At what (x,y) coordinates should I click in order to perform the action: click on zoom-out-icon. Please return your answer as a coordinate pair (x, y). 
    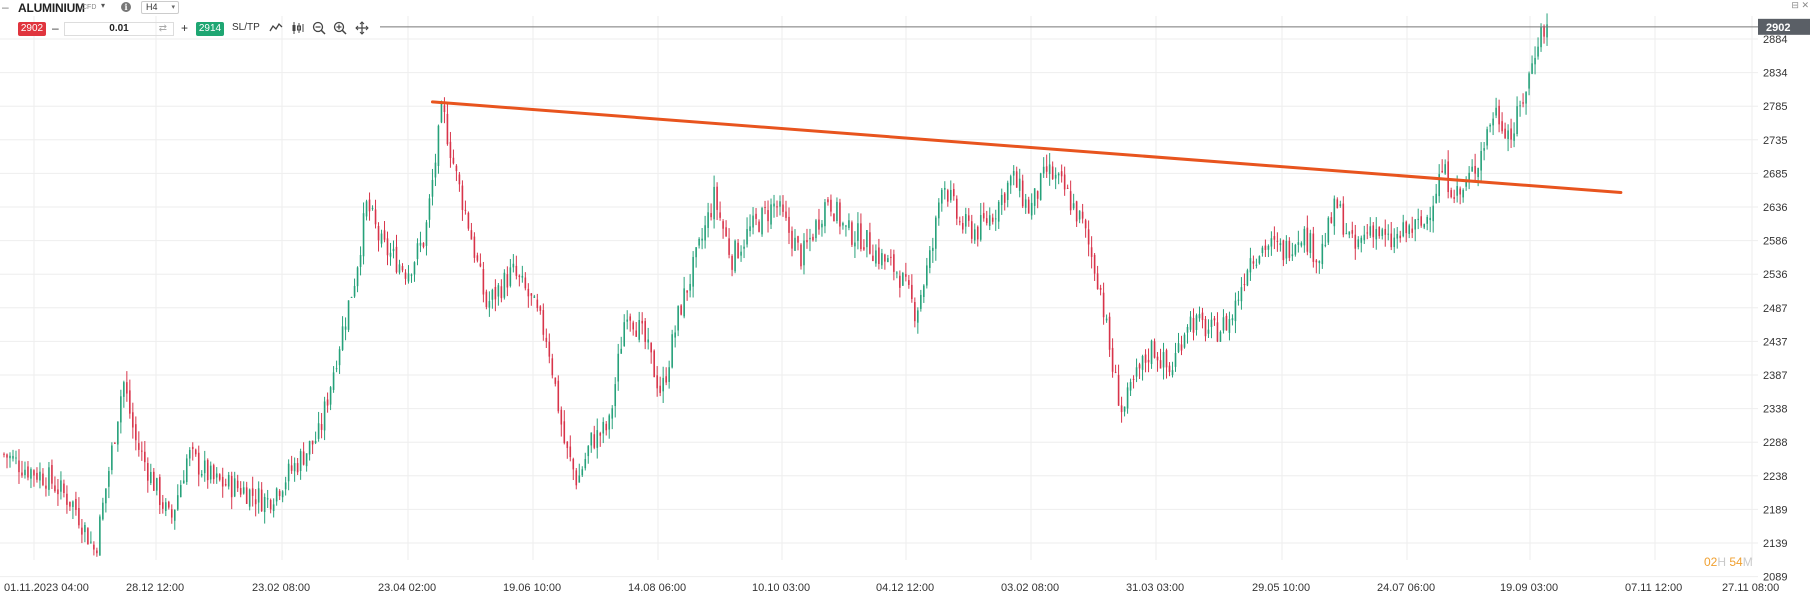
    Looking at the image, I should click on (319, 29).